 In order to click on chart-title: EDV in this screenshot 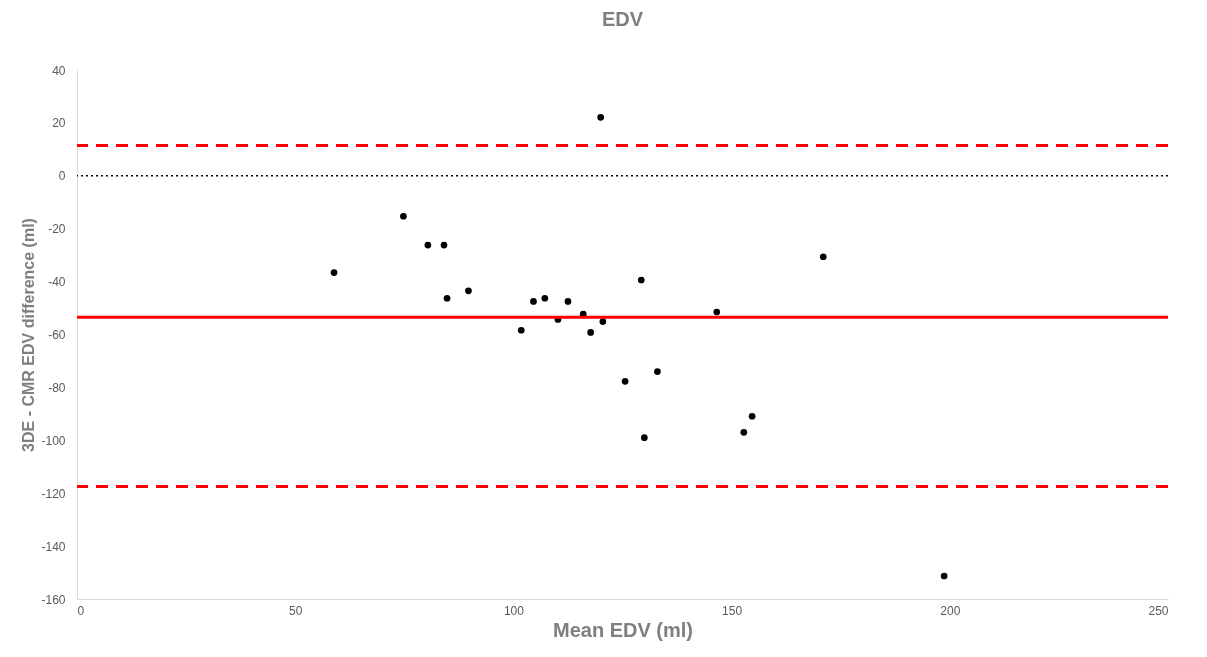, I will do `click(622, 19)`.